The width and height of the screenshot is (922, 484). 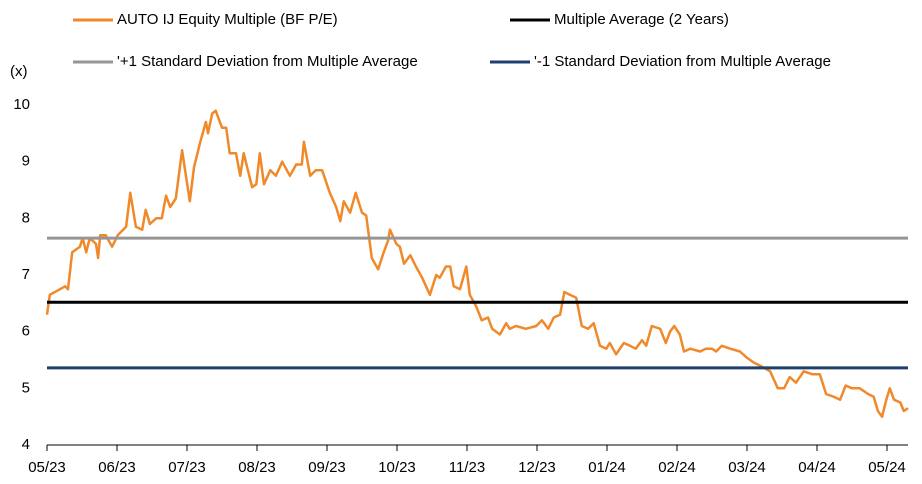 What do you see at coordinates (187, 467) in the screenshot?
I see `x-tick-label: 07/23` at bounding box center [187, 467].